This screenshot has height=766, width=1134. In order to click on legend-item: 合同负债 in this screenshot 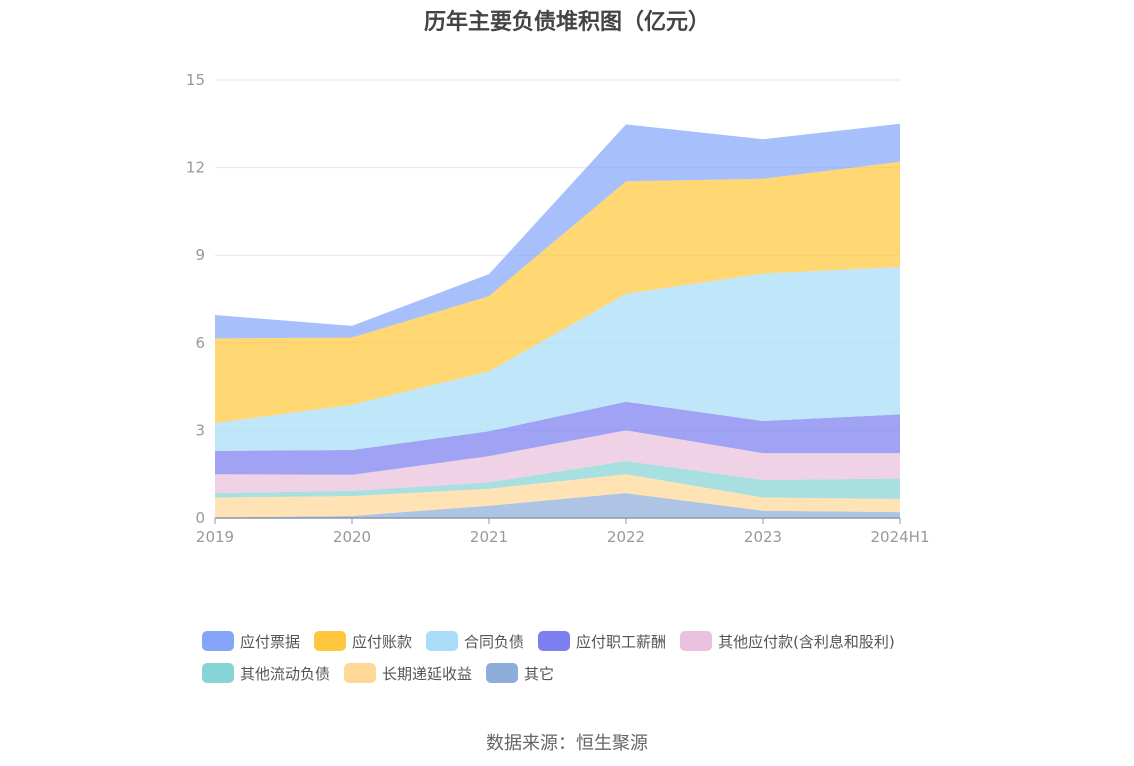, I will do `click(475, 641)`.